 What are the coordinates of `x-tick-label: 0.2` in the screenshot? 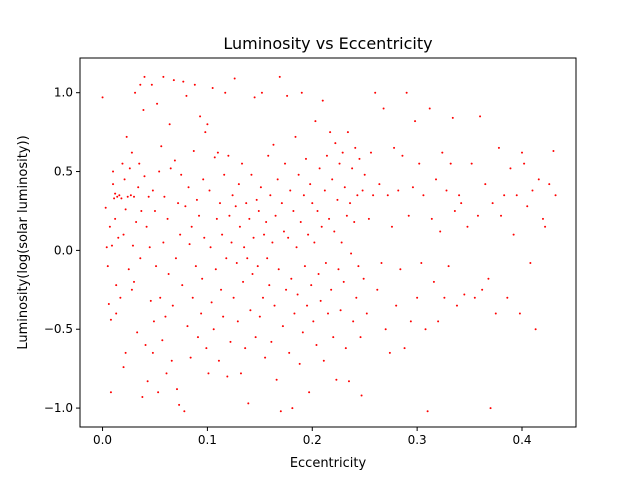 It's located at (312, 440).